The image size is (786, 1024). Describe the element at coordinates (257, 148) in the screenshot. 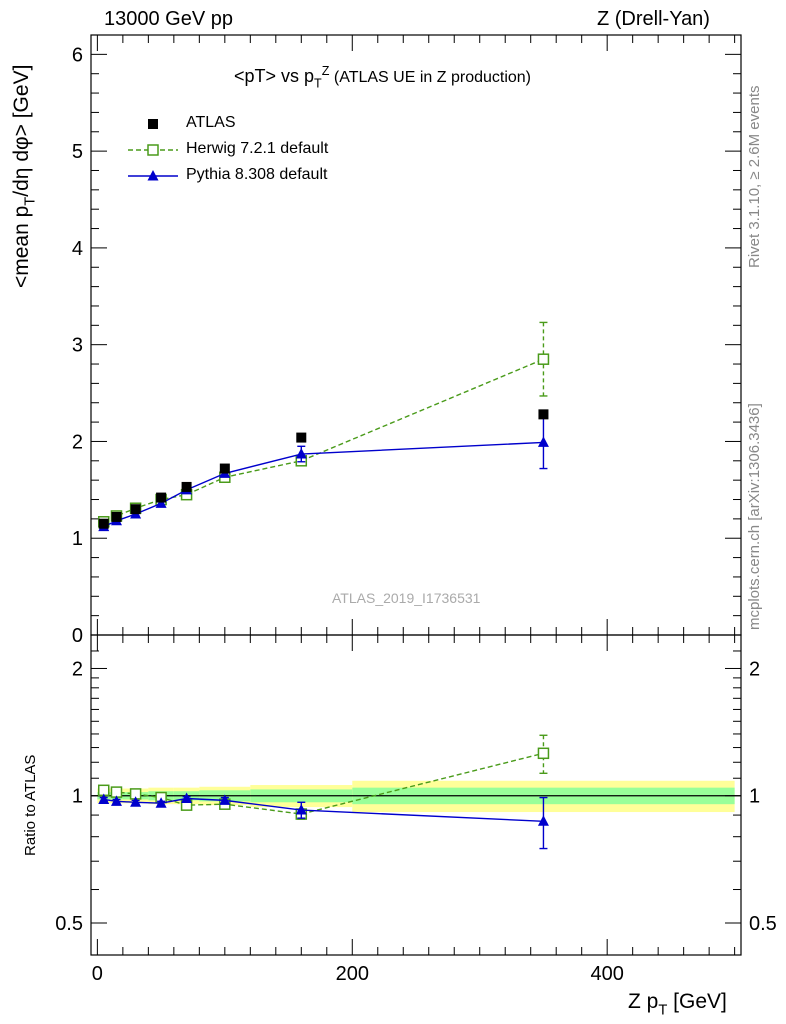

I see `legend-label-herwig: Herwig 7.2.1 default` at that location.